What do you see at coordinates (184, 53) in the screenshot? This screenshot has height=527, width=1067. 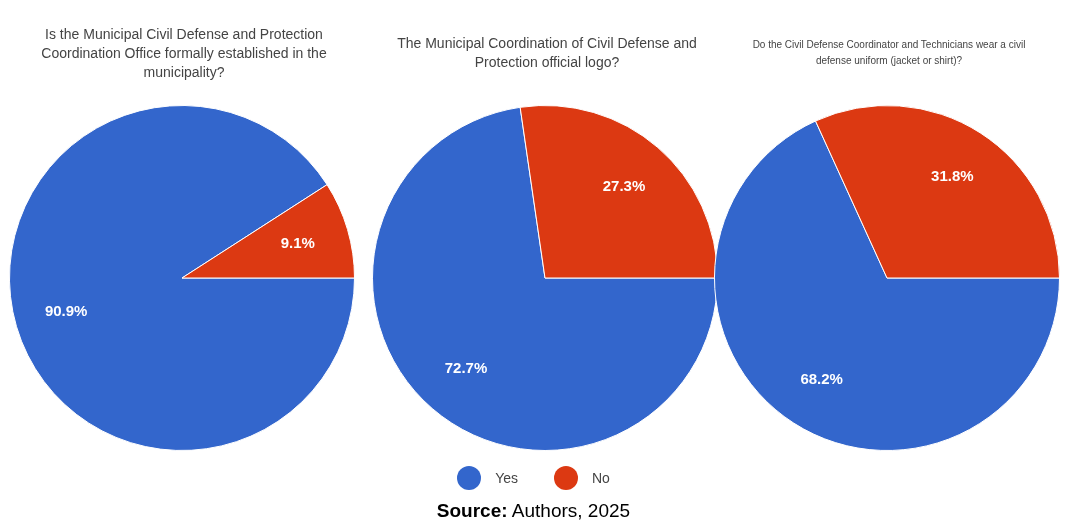 I see `chart-title: Is the Municipal Civil Defense and Protection Coordination Office formally established in the municipality?` at bounding box center [184, 53].